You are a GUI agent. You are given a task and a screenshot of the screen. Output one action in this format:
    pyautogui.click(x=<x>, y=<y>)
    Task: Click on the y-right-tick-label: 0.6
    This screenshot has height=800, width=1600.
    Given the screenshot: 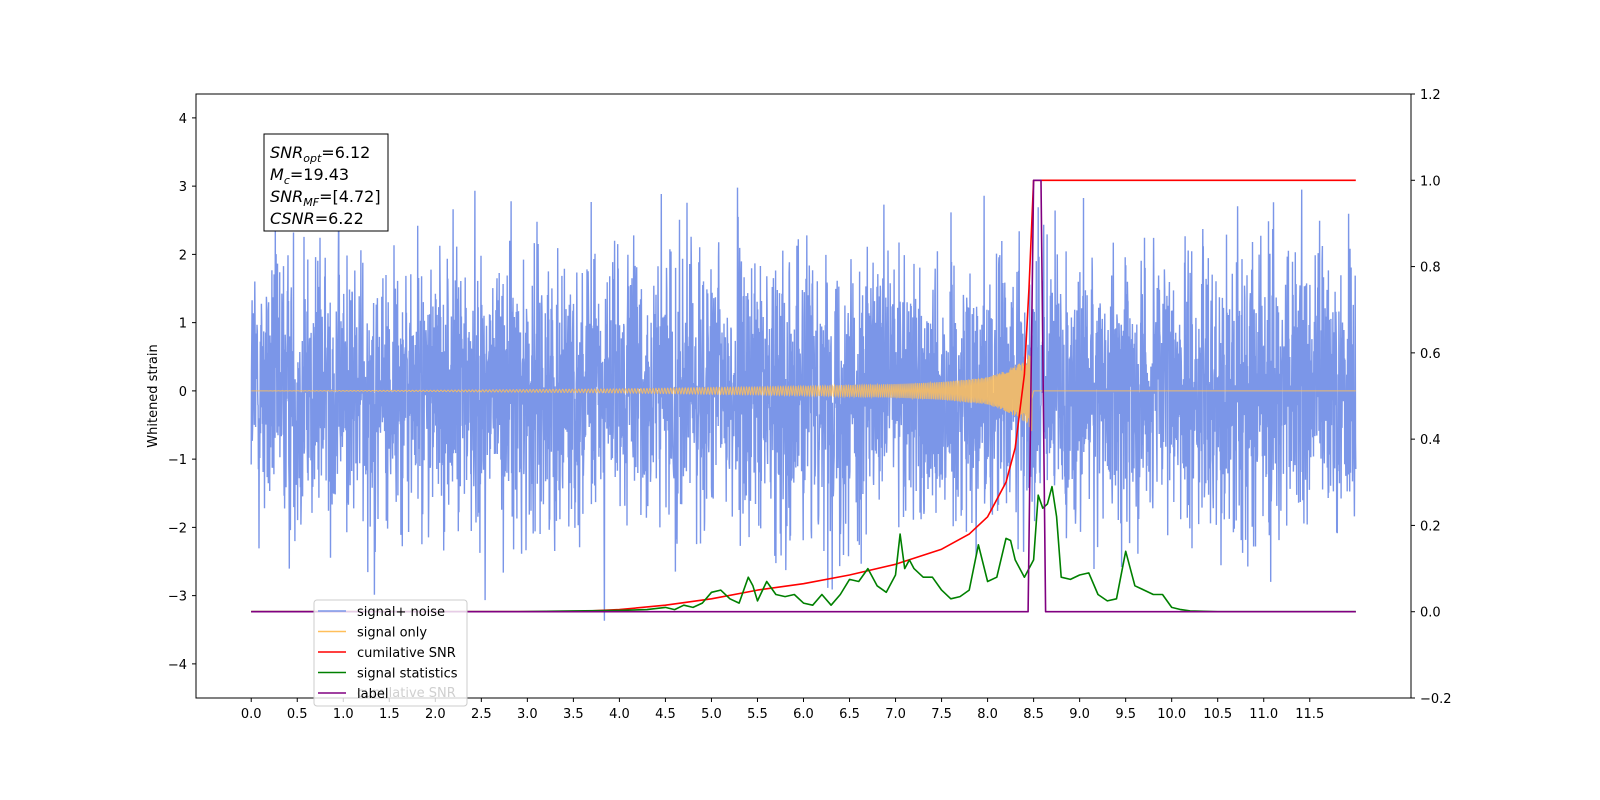 What is the action you would take?
    pyautogui.click(x=1430, y=354)
    